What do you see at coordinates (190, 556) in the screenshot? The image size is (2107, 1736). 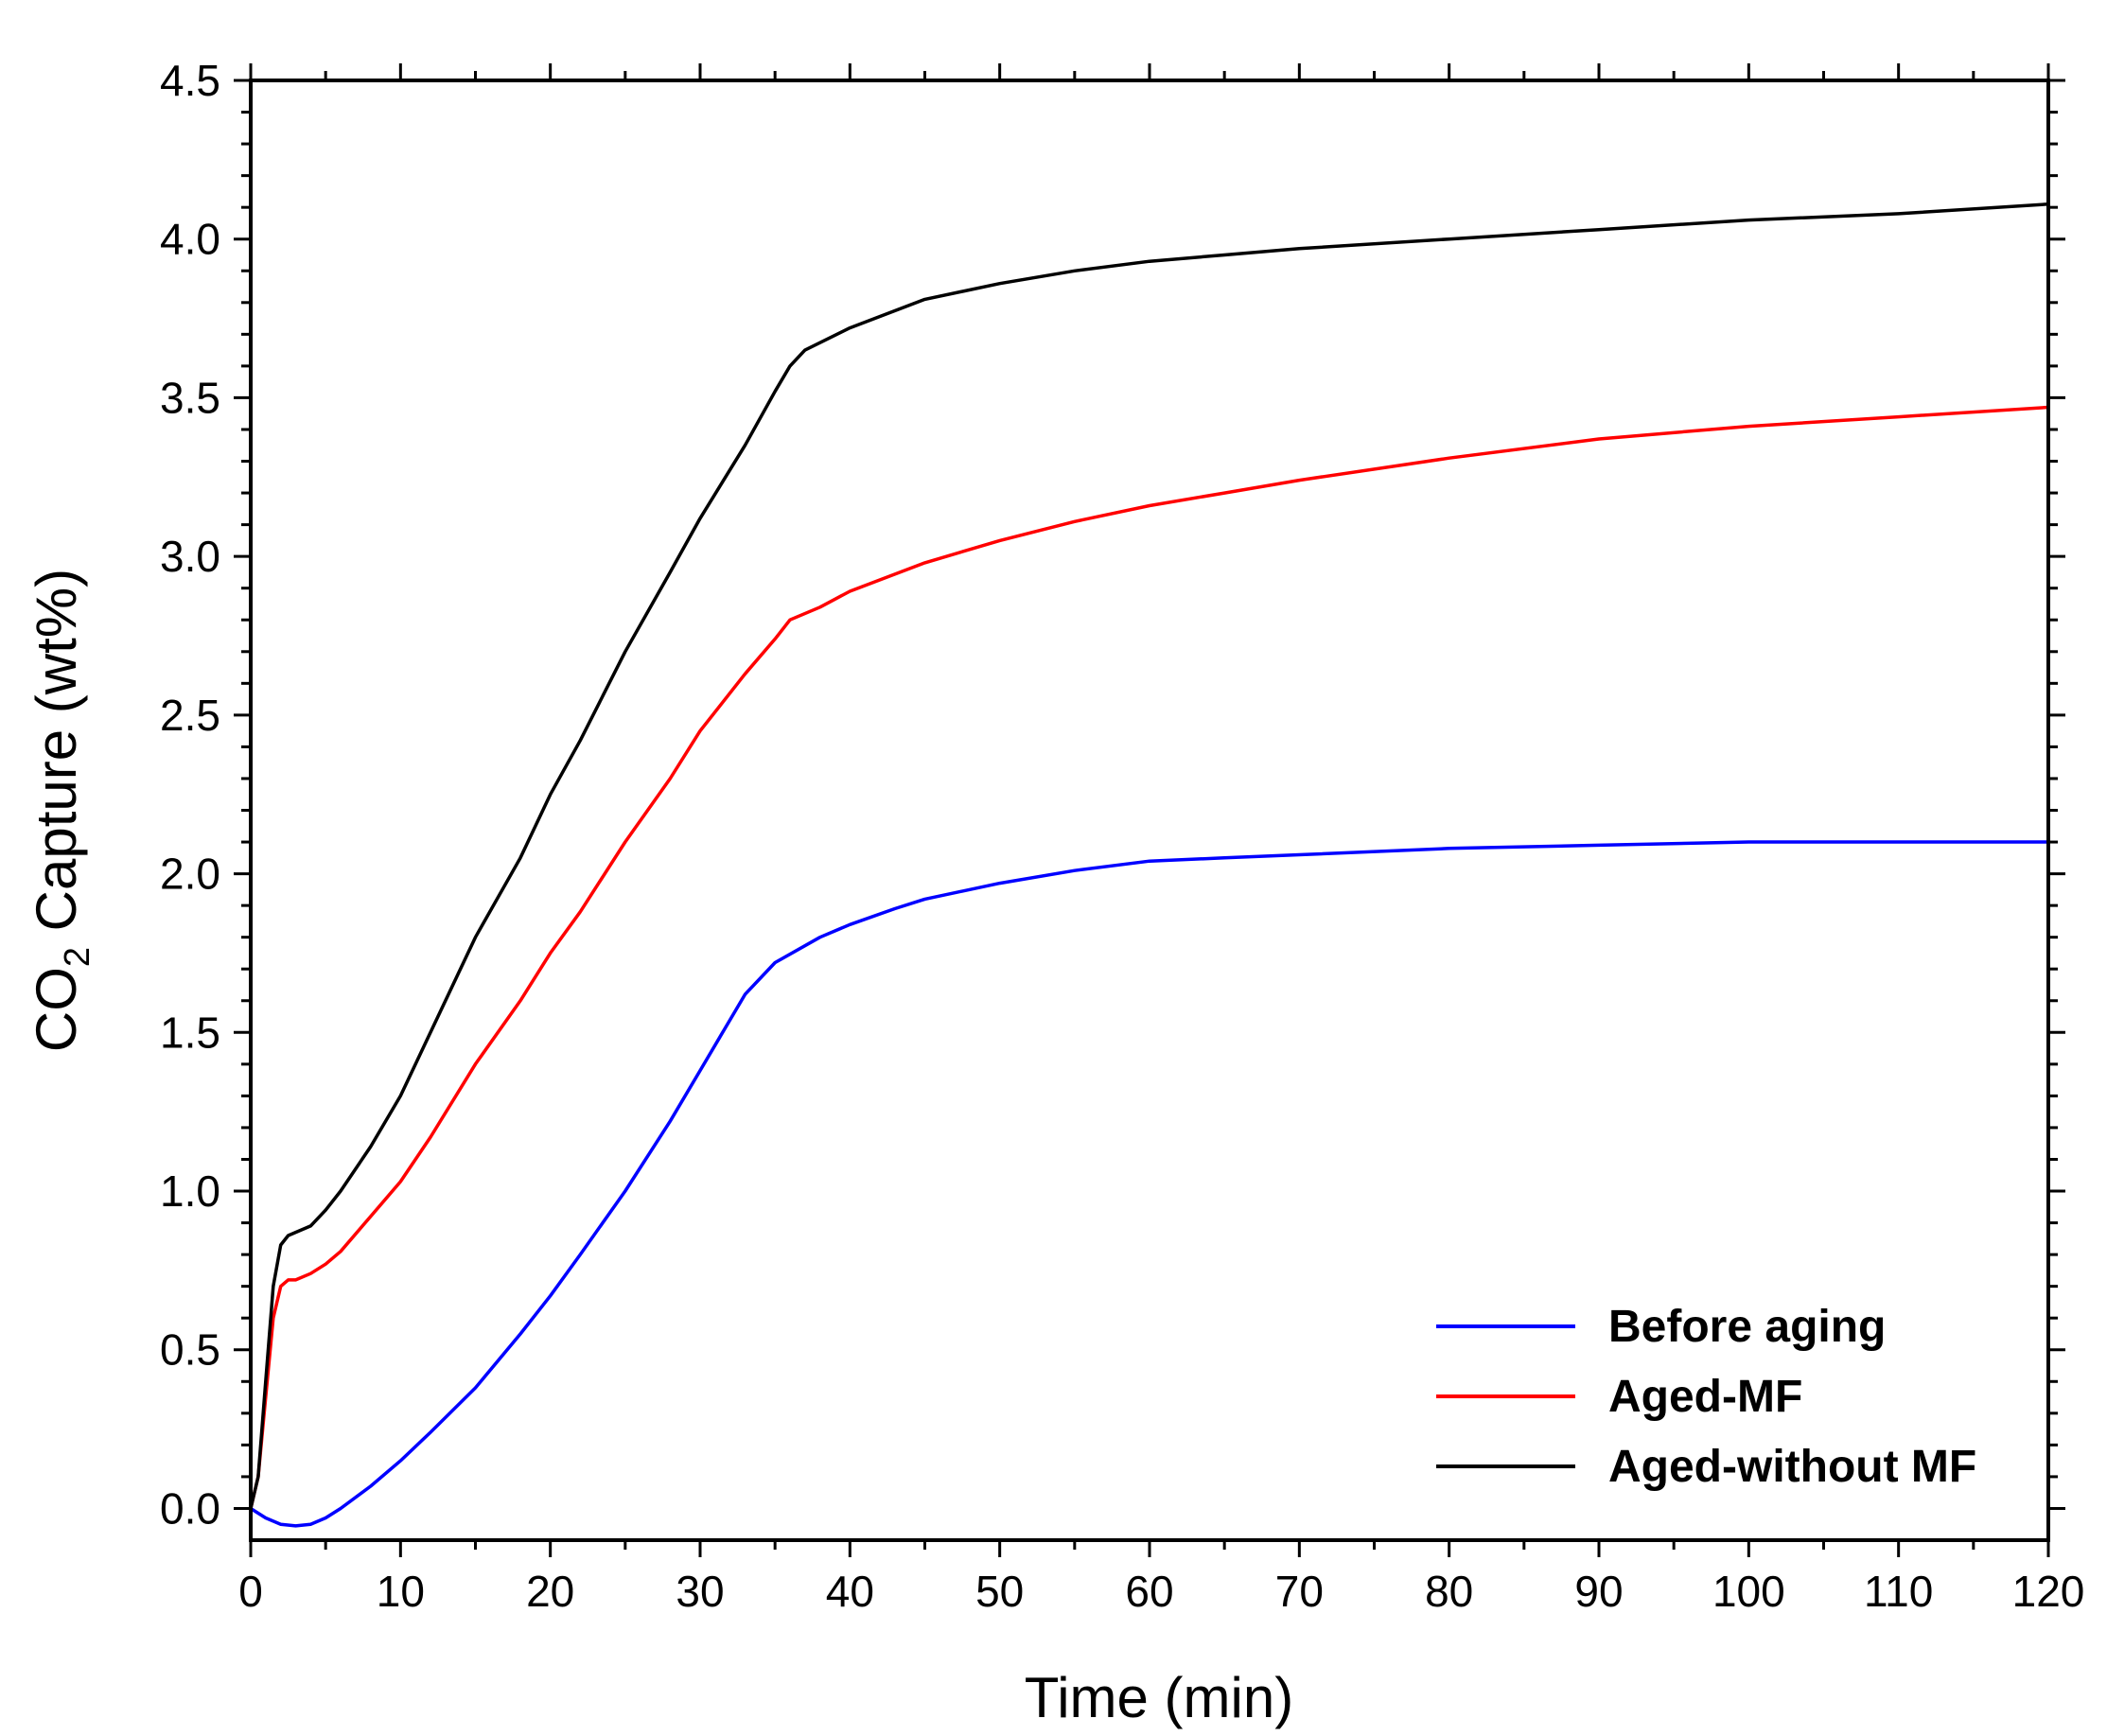 I see `y-tick-label: 3.0` at bounding box center [190, 556].